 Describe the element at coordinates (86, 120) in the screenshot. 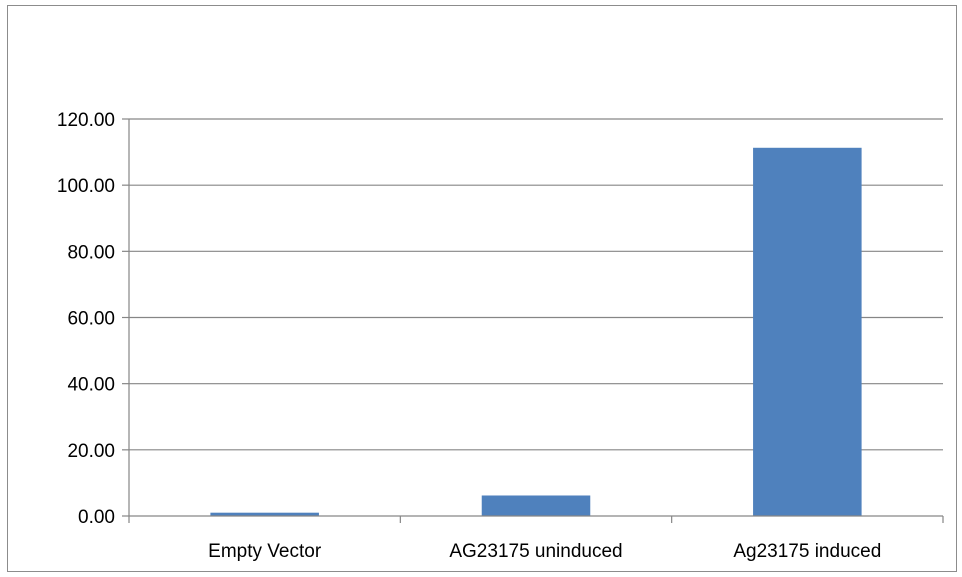

I see `y-tick-label: 120.00` at that location.